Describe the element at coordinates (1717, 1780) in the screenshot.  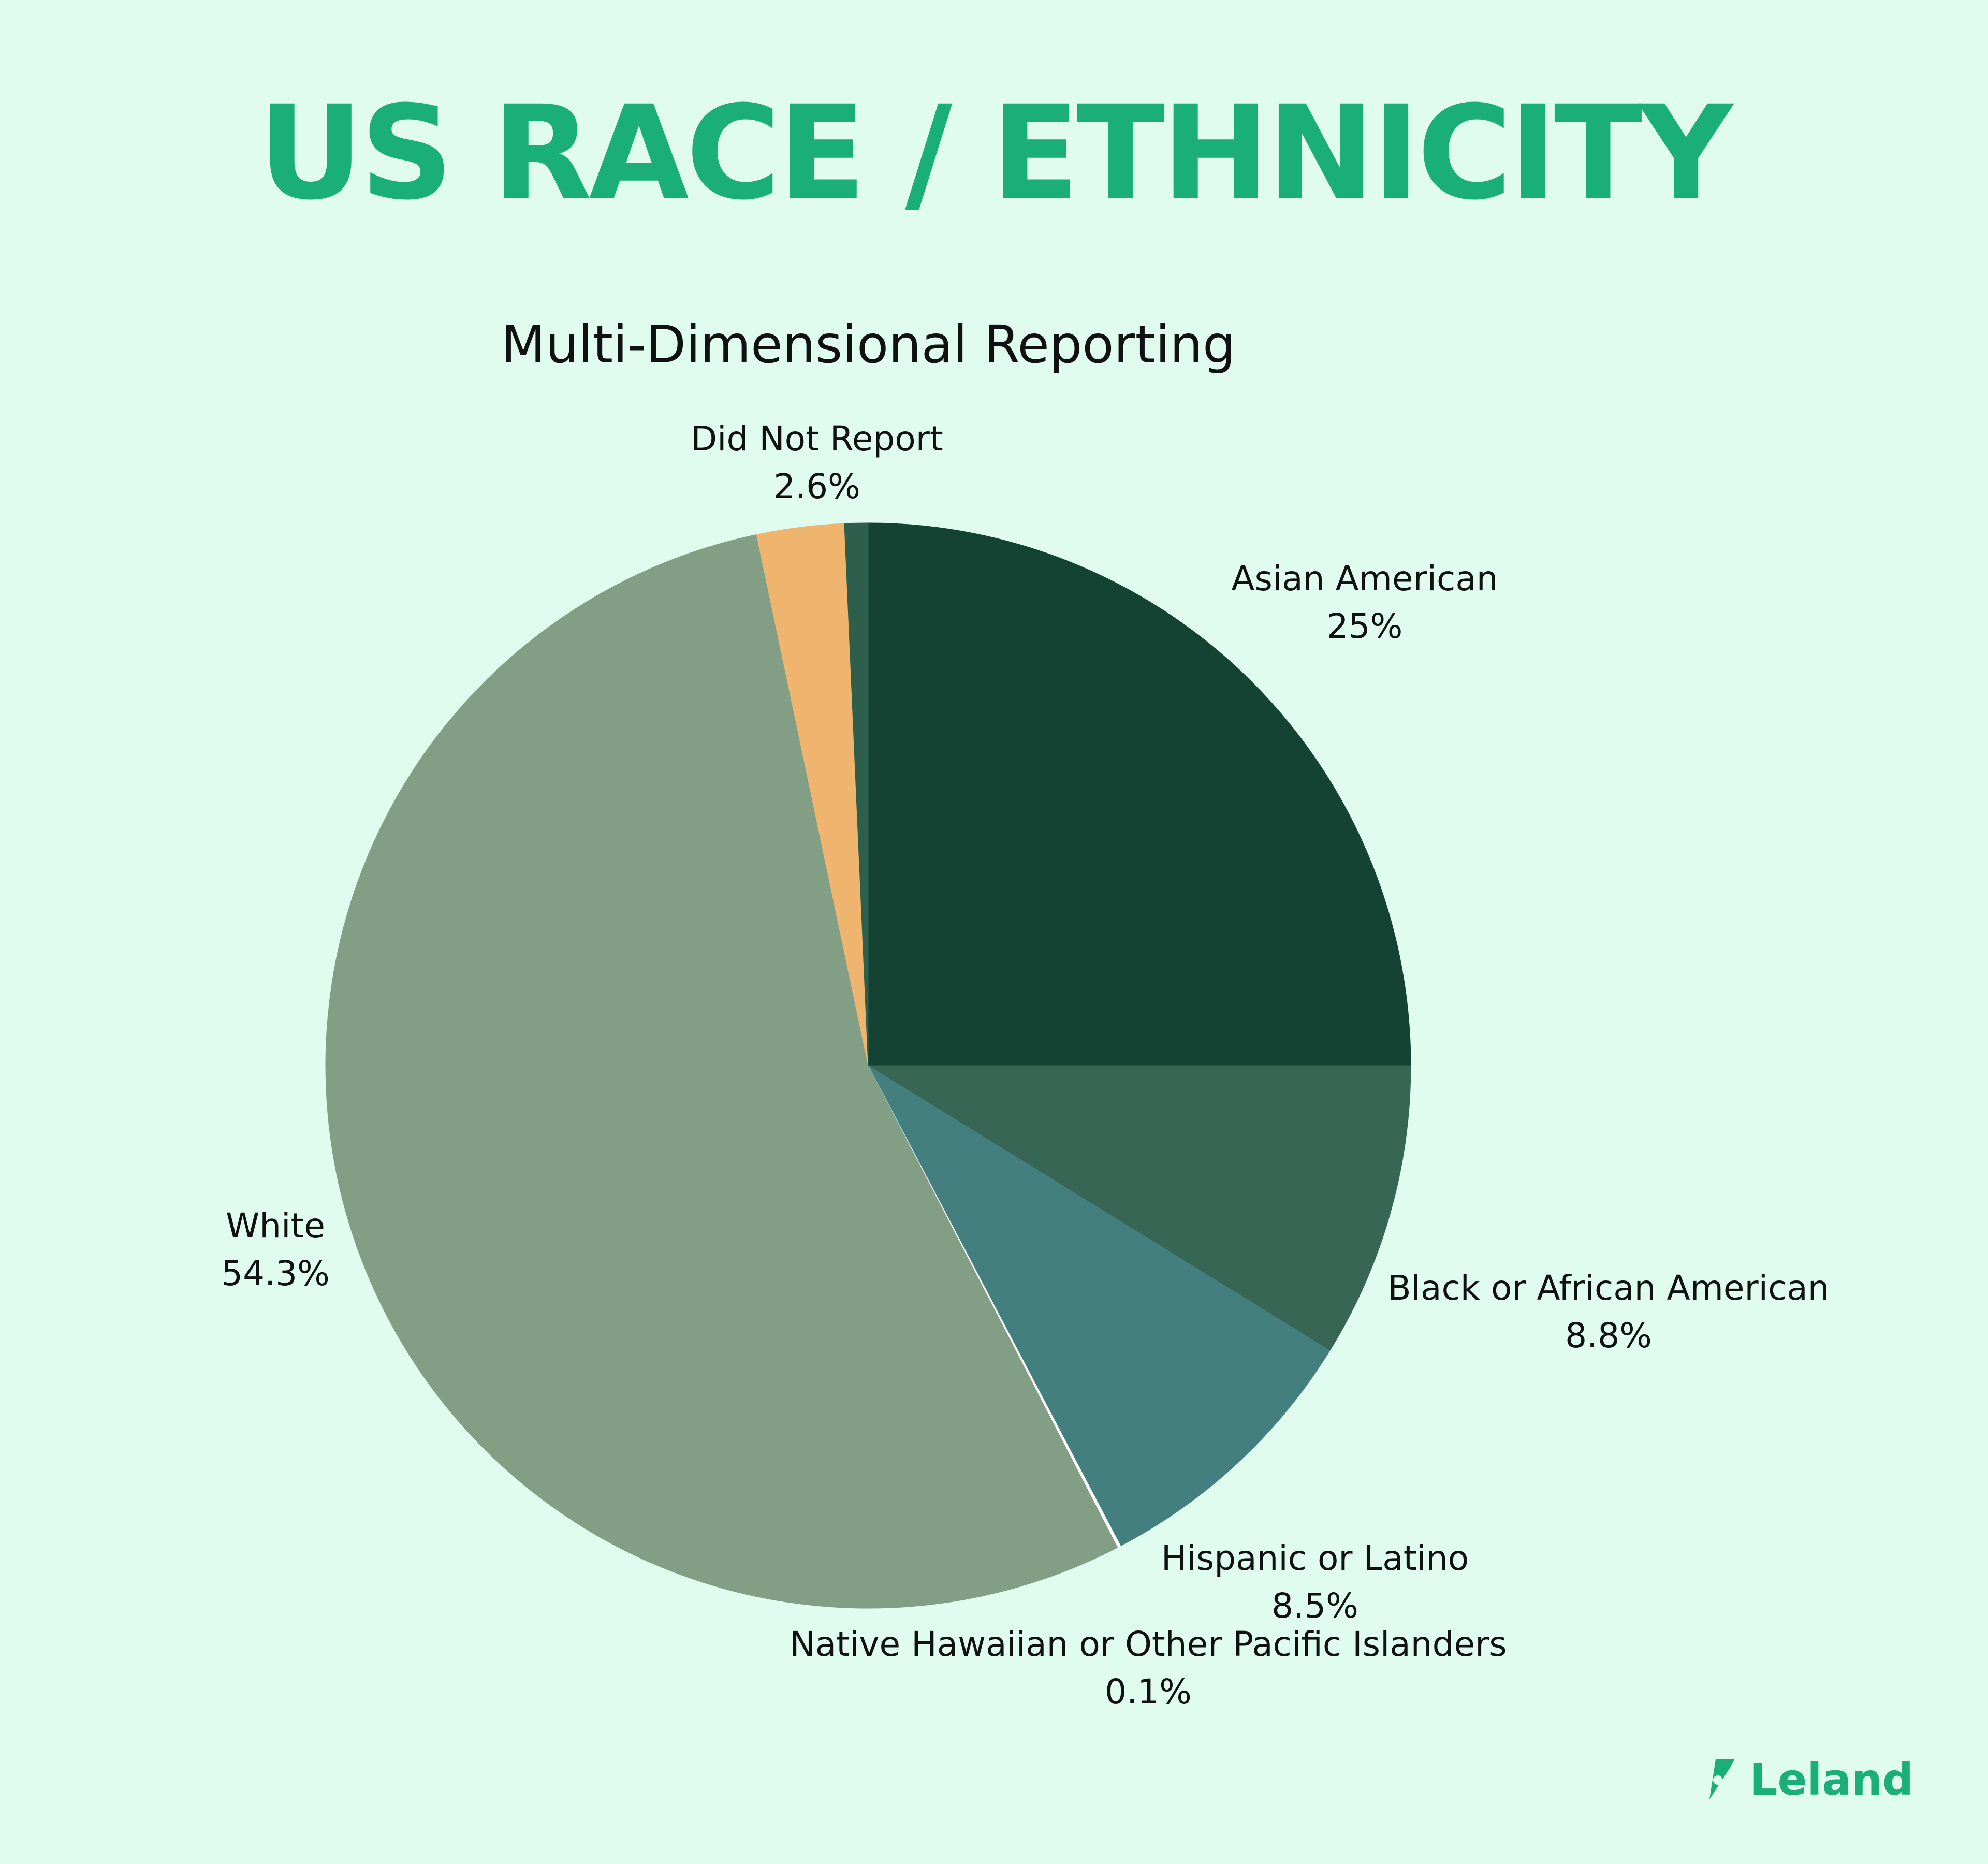
I see `leland-logo-dot` at that location.